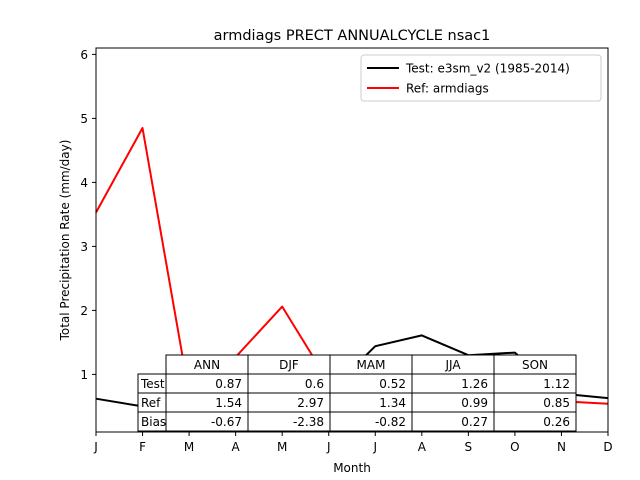  I want to click on table-cell-value: 1.34, so click(392, 403).